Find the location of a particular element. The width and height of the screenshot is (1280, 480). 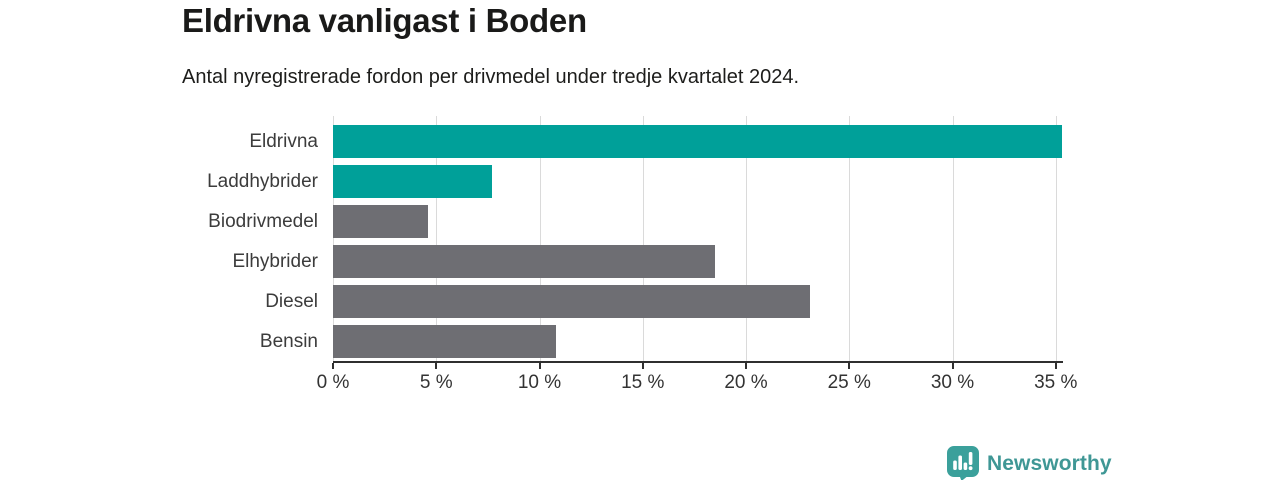

newsworthy-brand-text: Newsworthy is located at coordinates (1049, 463).